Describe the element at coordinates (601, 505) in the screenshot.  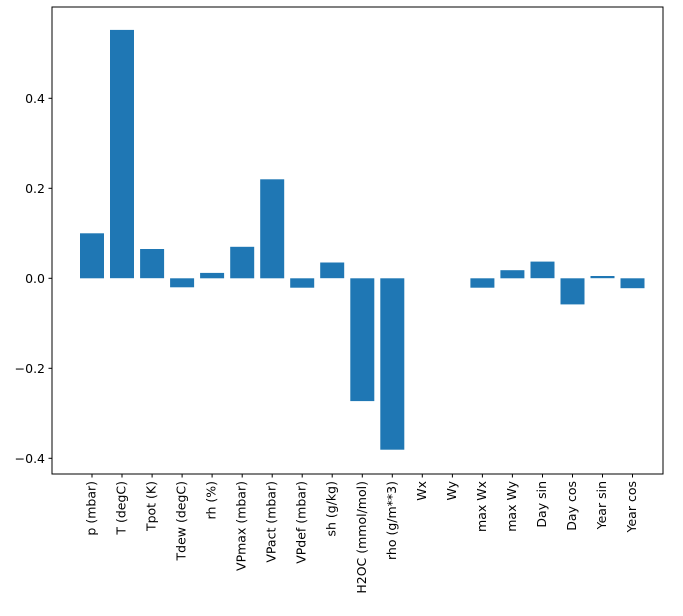
I see `x-tick-label: Year sin` at that location.